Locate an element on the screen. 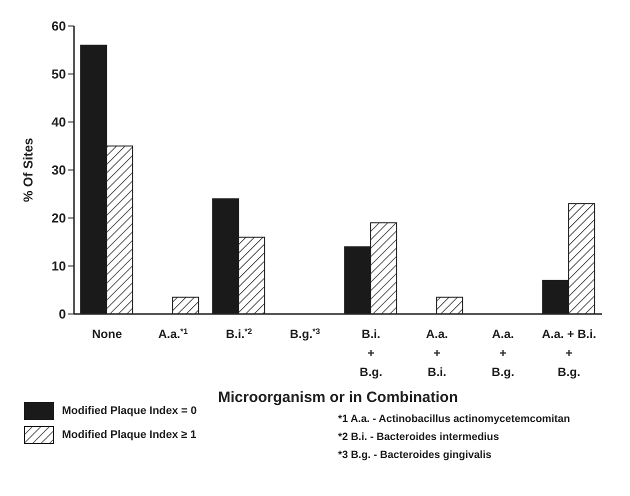 The height and width of the screenshot is (496, 630). legend-label: Modified Plaque Index = 0 is located at coordinates (129, 411).